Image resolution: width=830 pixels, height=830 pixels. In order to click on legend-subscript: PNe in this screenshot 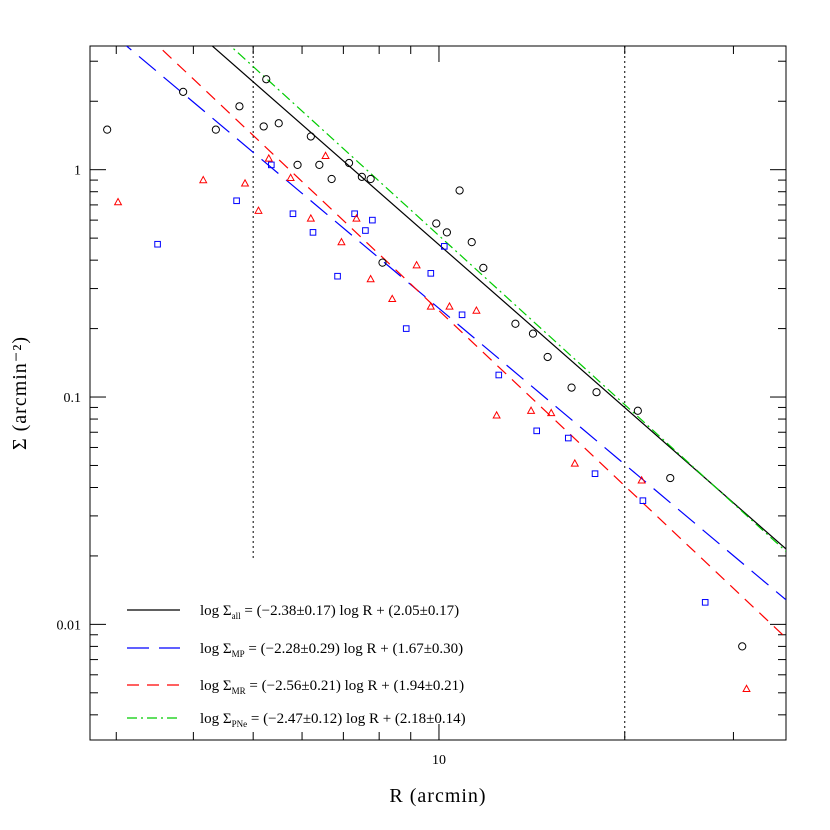, I will do `click(240, 724)`.